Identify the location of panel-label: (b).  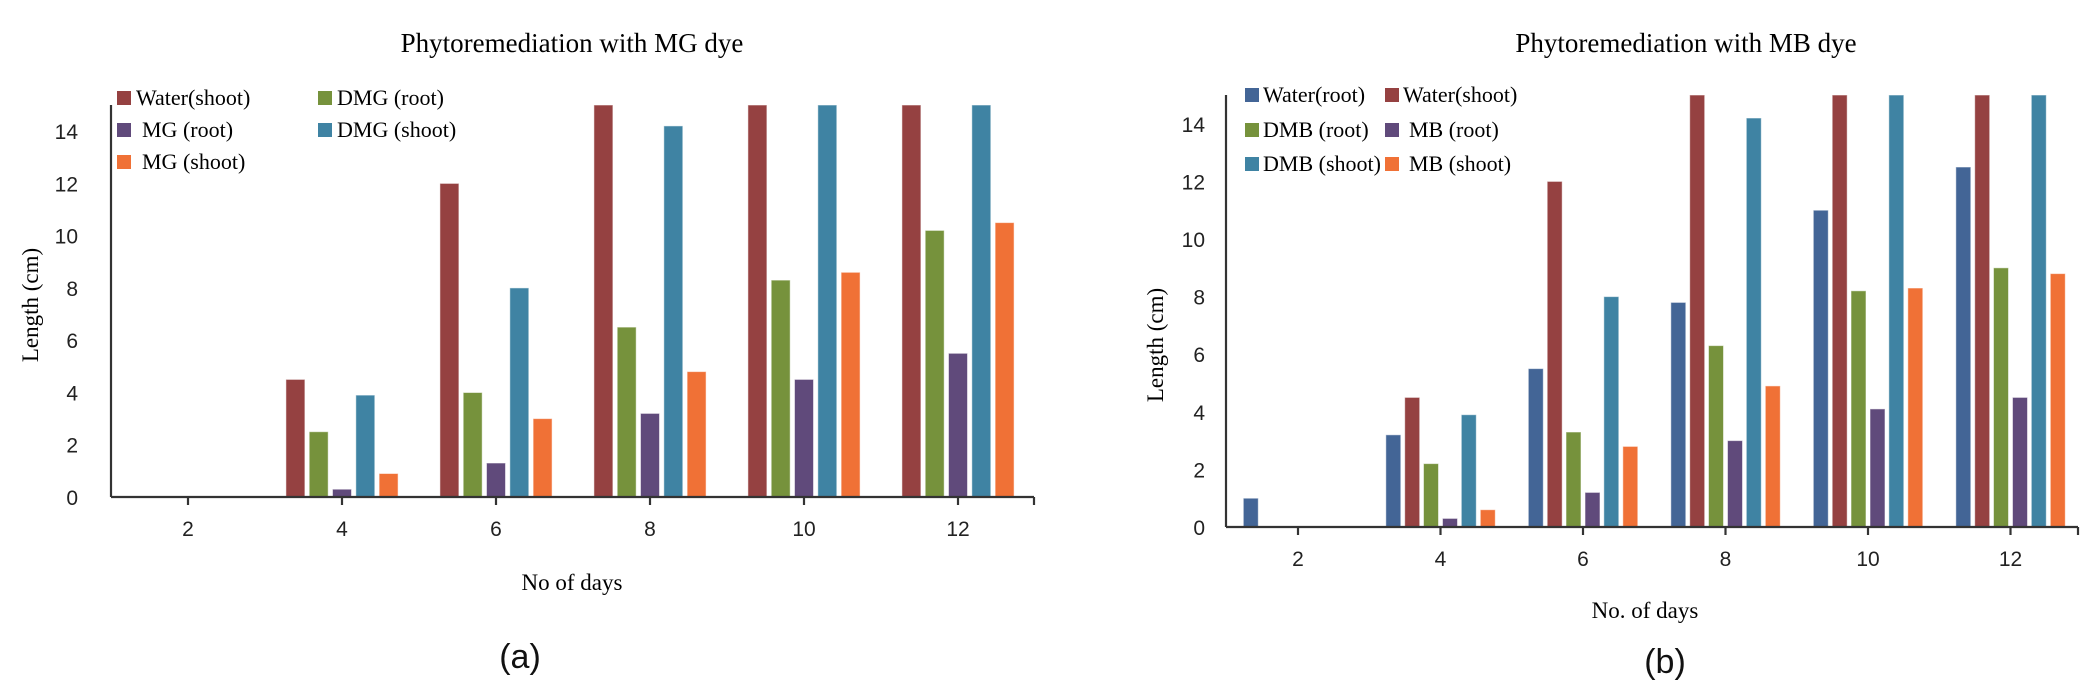
(1665, 662).